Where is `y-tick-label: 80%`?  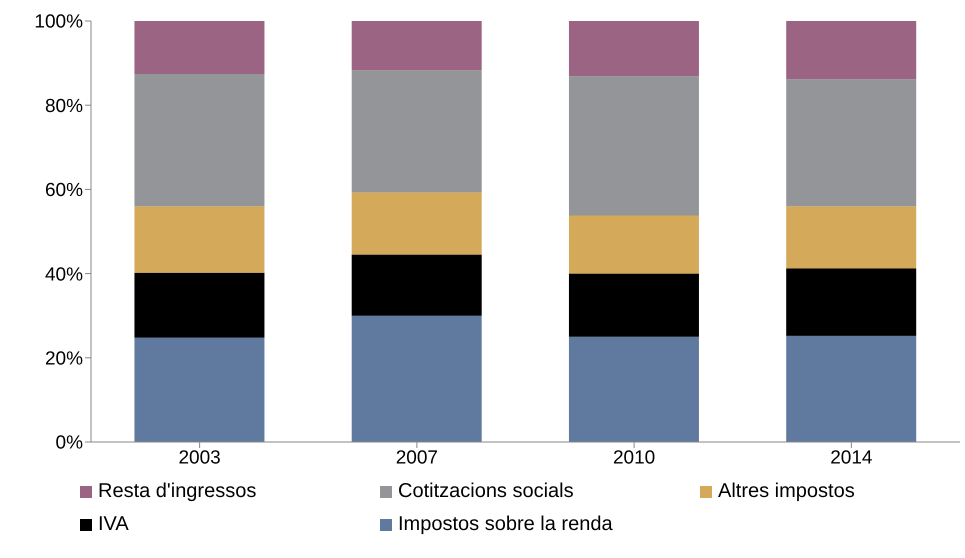
y-tick-label: 80% is located at coordinates (64, 106).